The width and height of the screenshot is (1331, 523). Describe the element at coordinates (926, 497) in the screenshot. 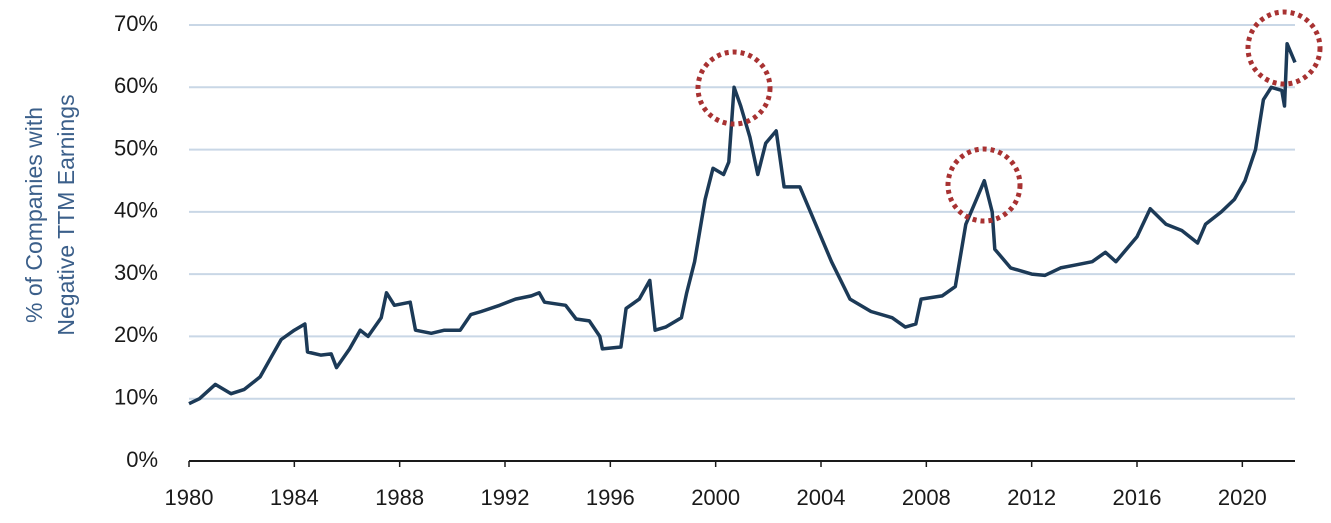

I see `x-tick-label: 2008` at that location.